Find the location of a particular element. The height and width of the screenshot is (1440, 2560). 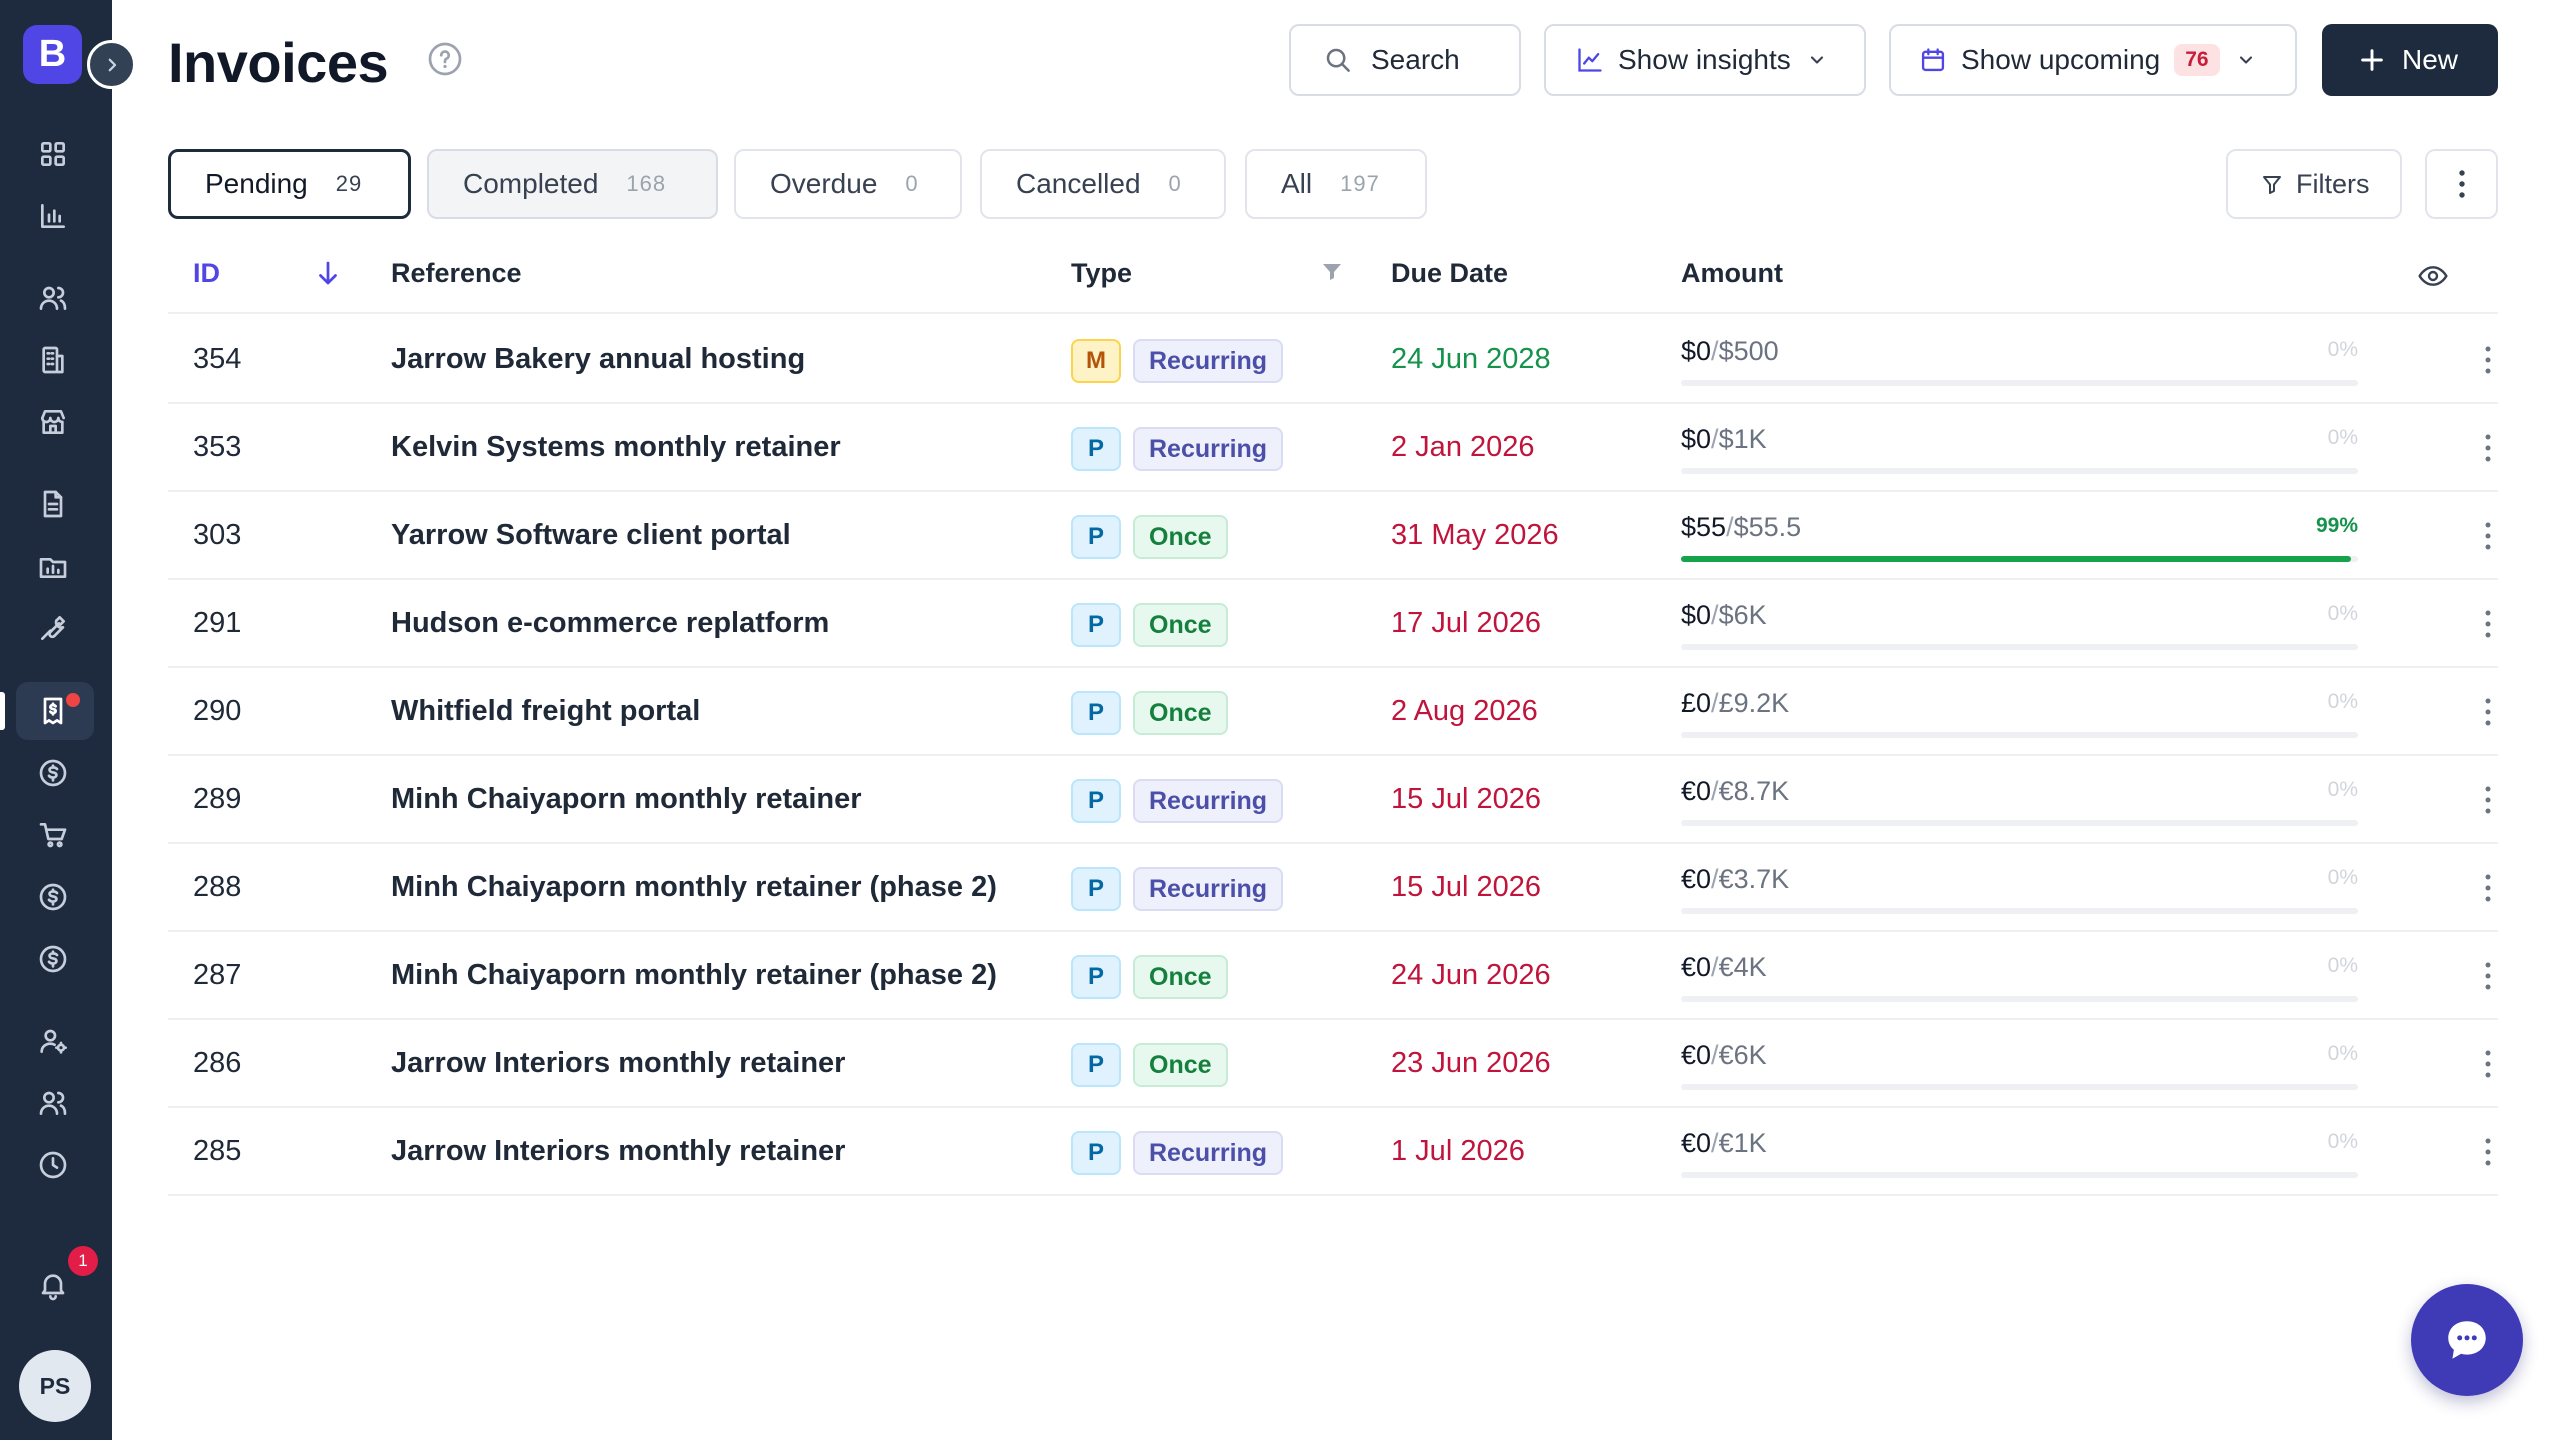

payment-progress-fill is located at coordinates (2016, 559).